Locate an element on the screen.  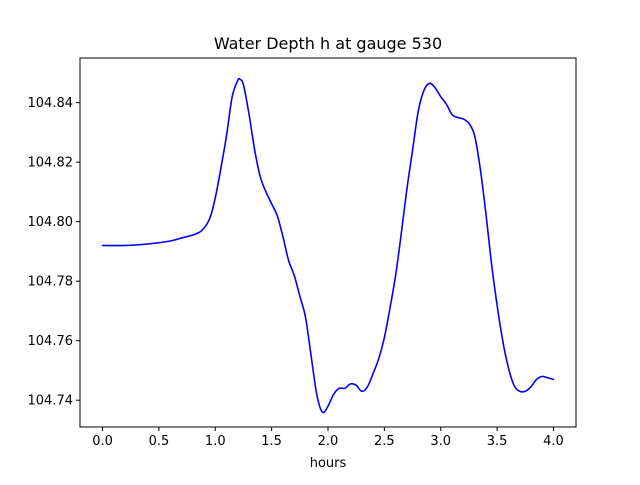
x-tick-label: 2.5 is located at coordinates (384, 441).